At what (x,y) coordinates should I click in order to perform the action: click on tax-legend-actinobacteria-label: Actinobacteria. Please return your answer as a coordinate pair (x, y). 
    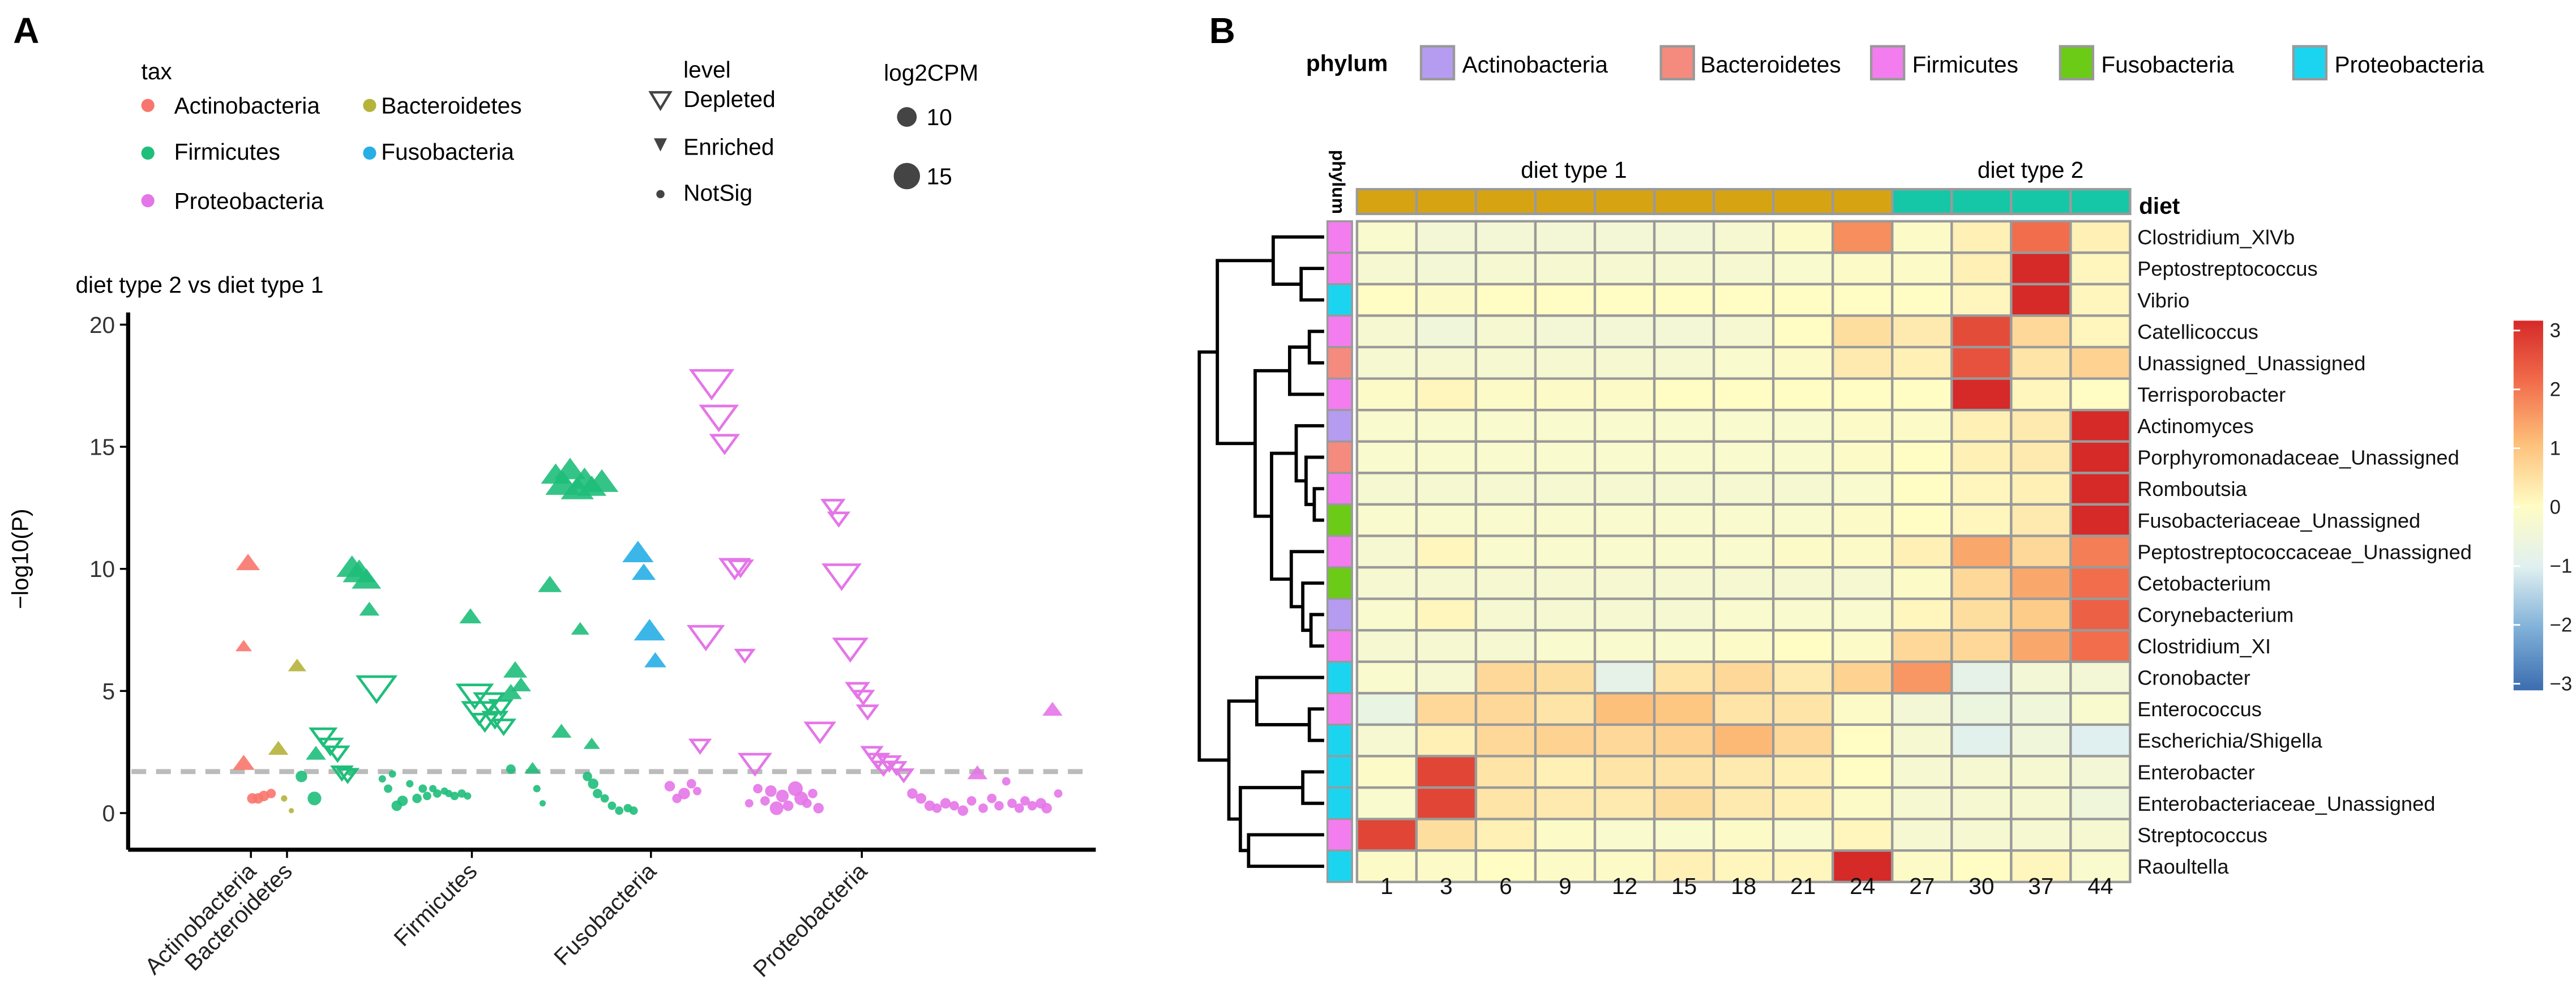
    Looking at the image, I should click on (247, 106).